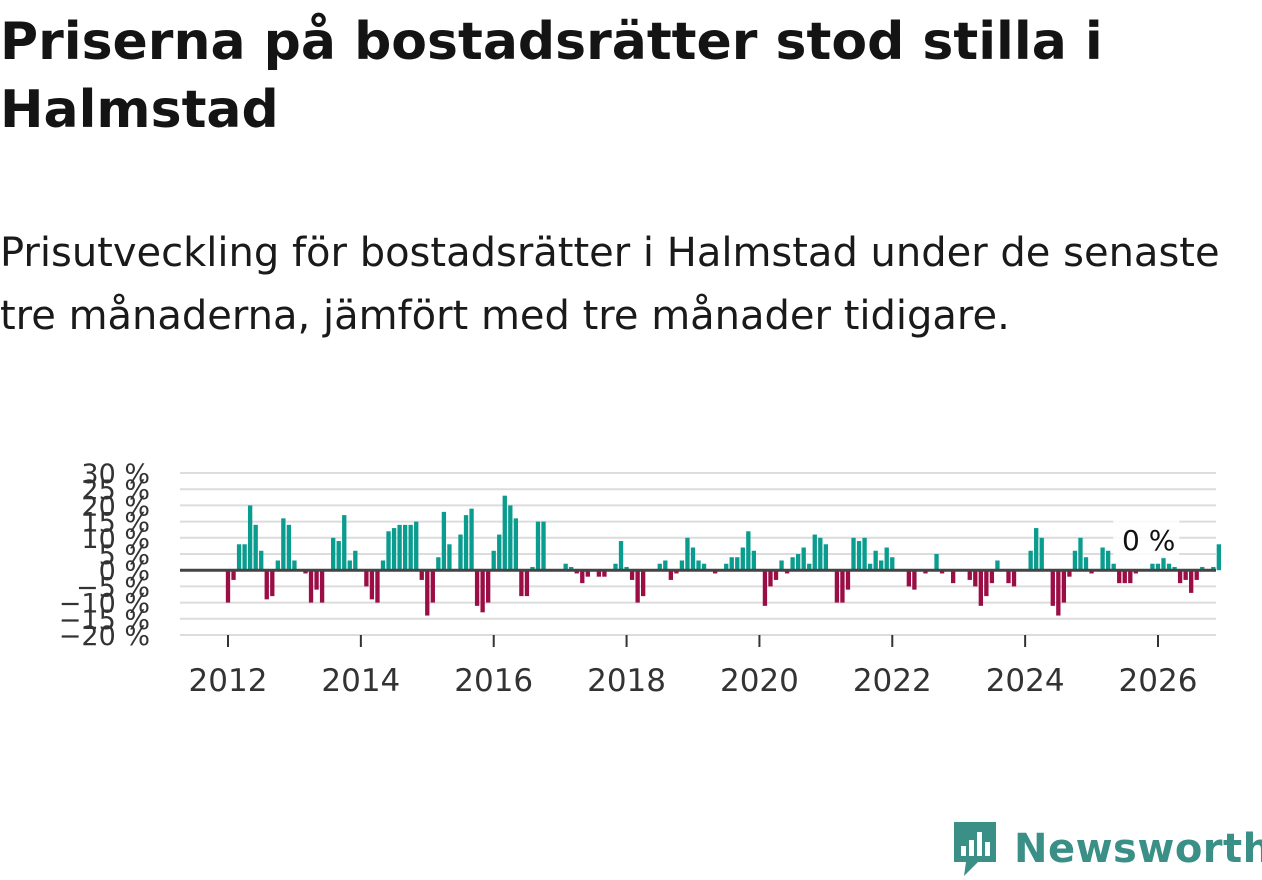 The height and width of the screenshot is (880, 1262). I want to click on x-tick-label: 2026, so click(1158, 681).